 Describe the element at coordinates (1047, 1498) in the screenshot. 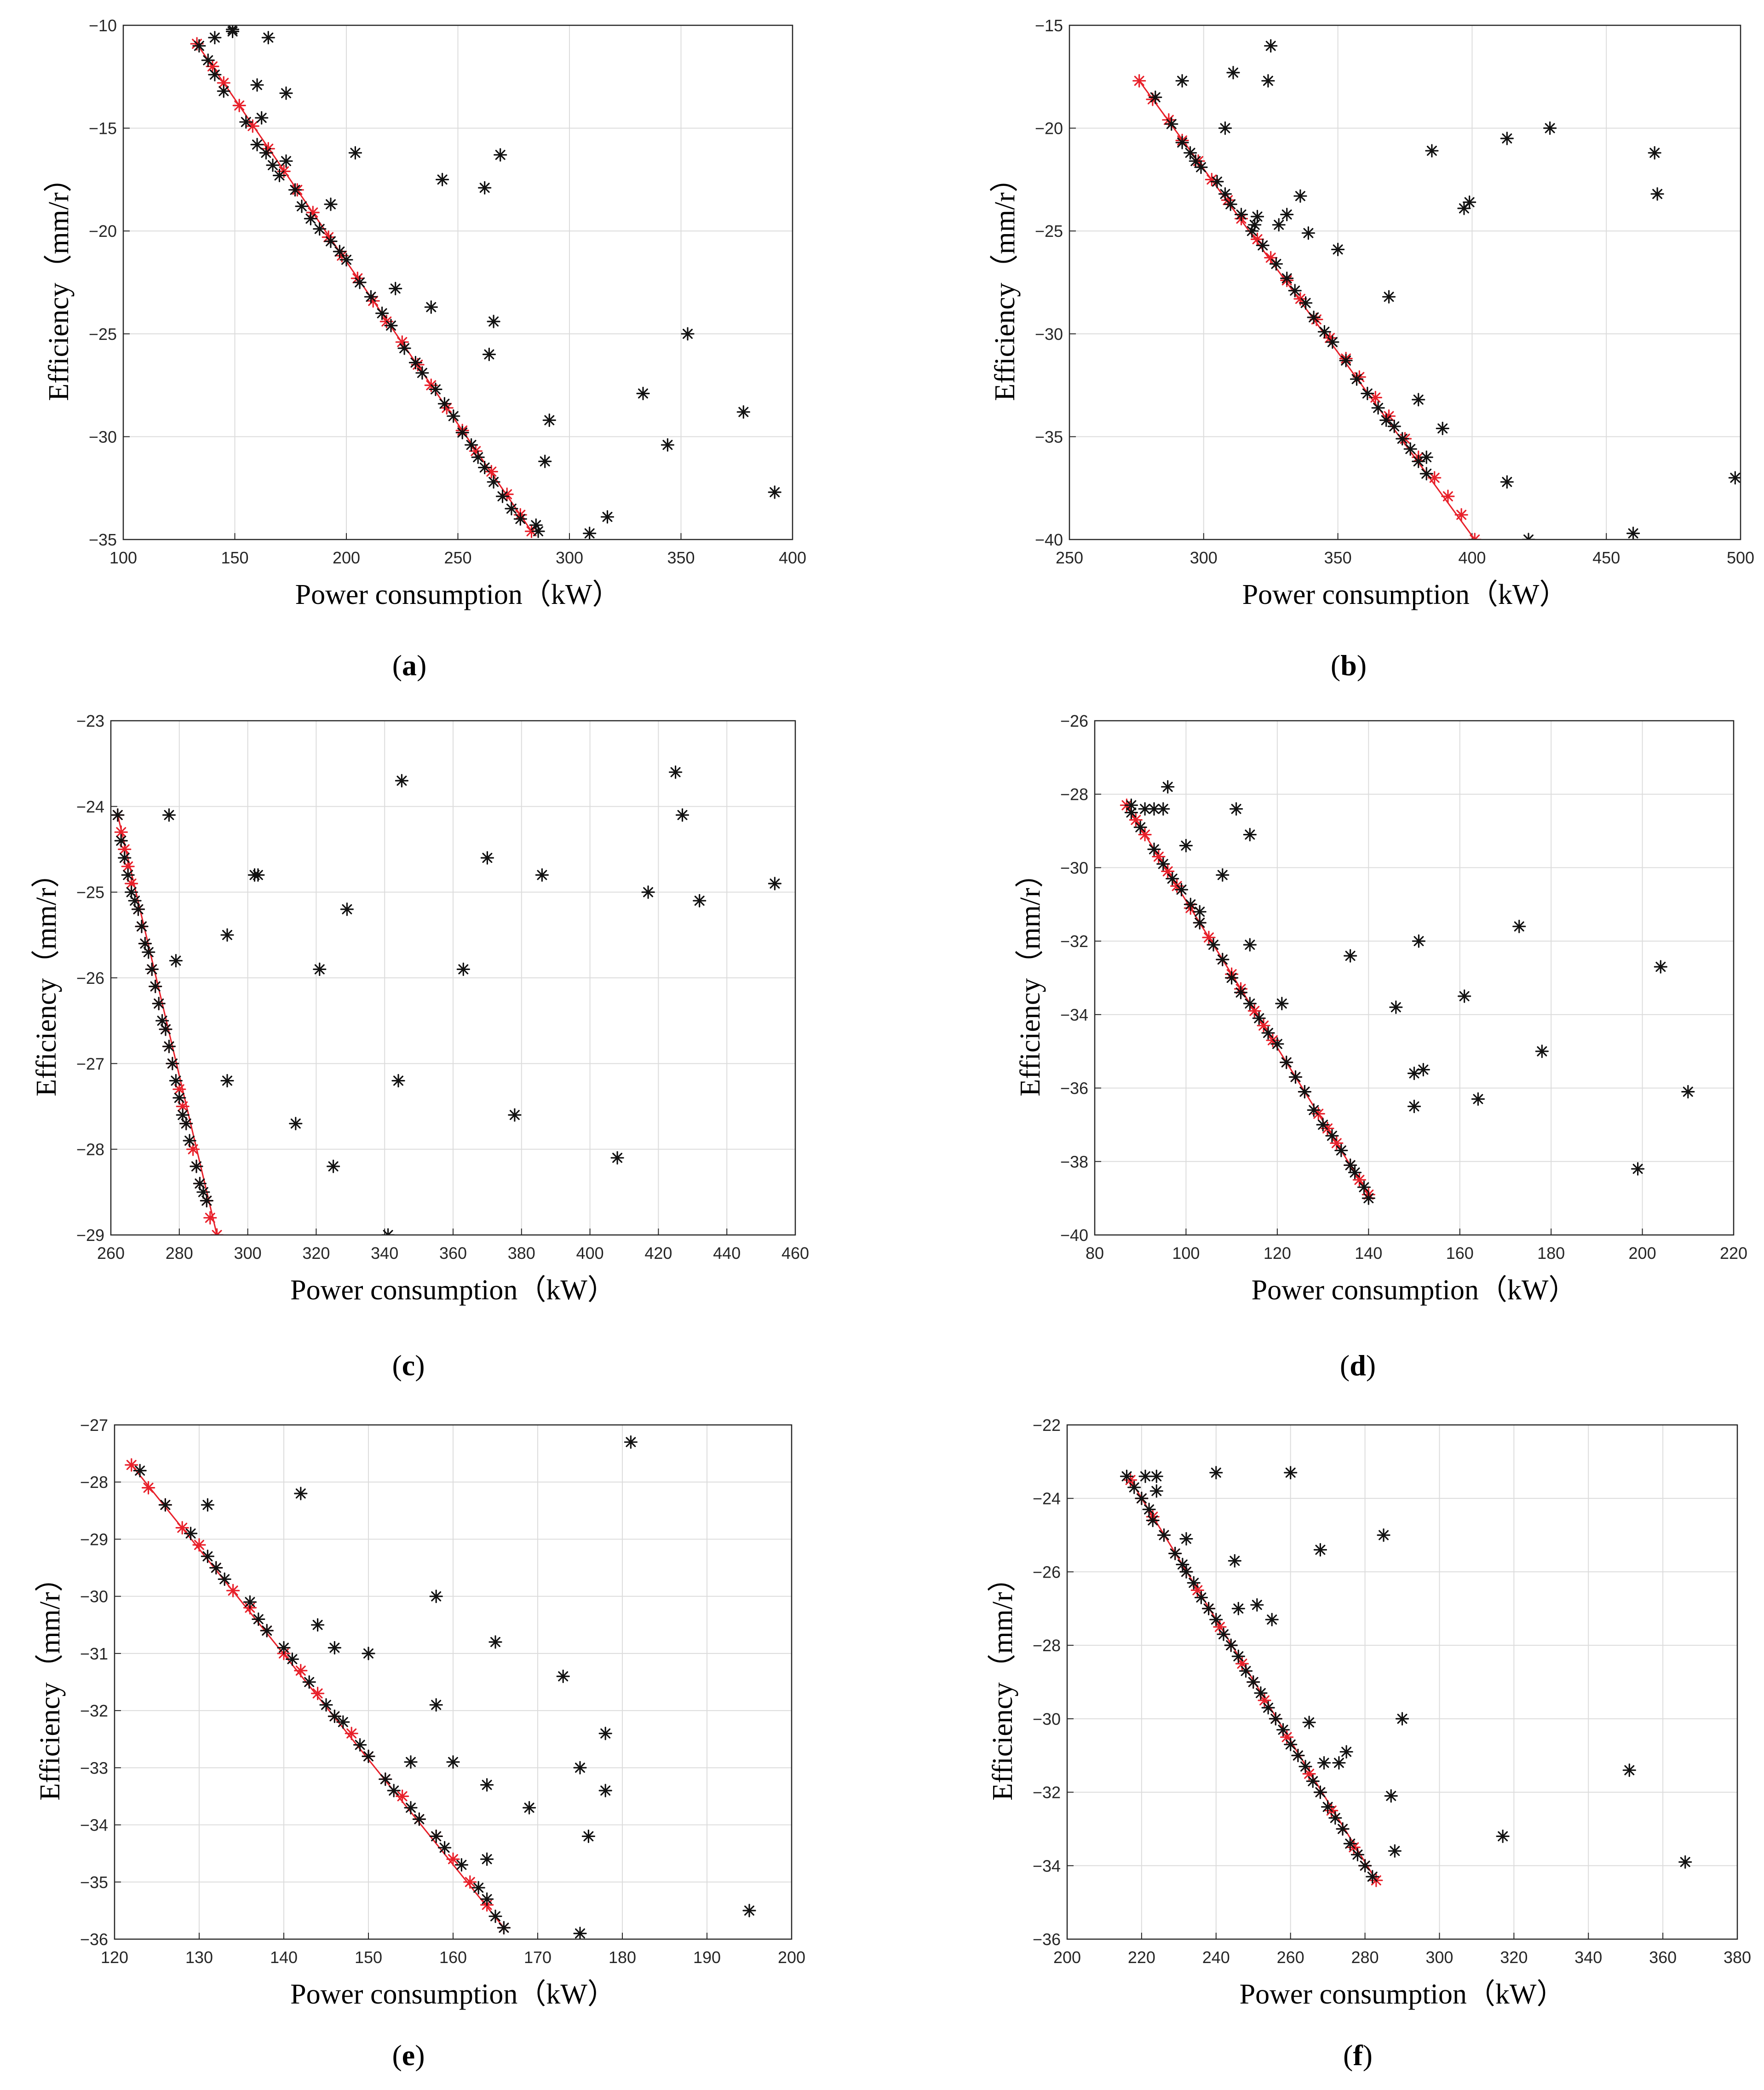

I see `y-tick-label: −24` at that location.